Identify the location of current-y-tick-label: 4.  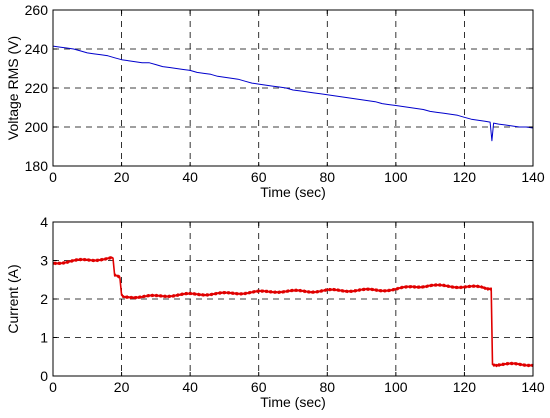
(44, 222).